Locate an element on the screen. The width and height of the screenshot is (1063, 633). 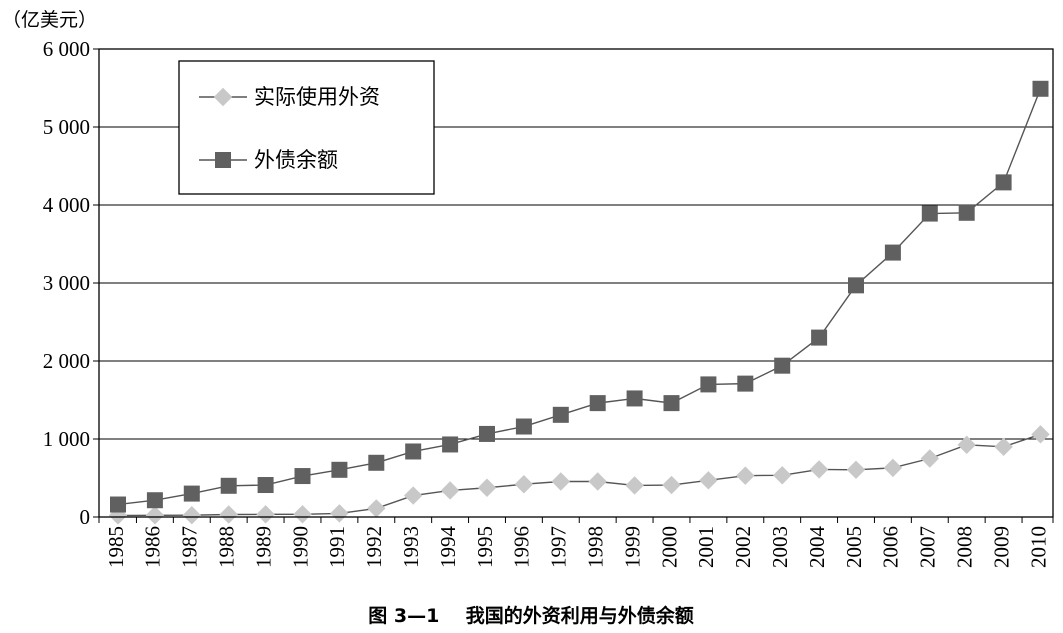
x-tick-label: 2010 is located at coordinates (1038, 547).